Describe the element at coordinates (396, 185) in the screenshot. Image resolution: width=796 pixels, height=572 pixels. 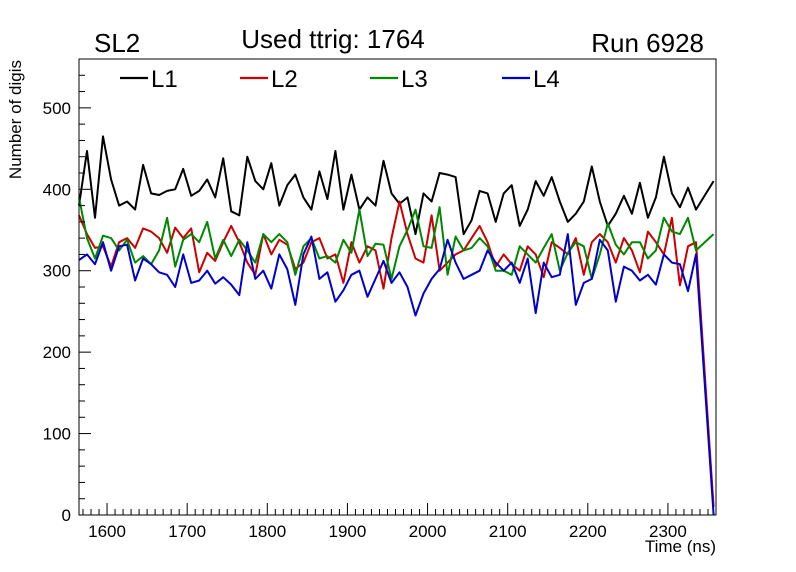
I see `series-line-l1` at that location.